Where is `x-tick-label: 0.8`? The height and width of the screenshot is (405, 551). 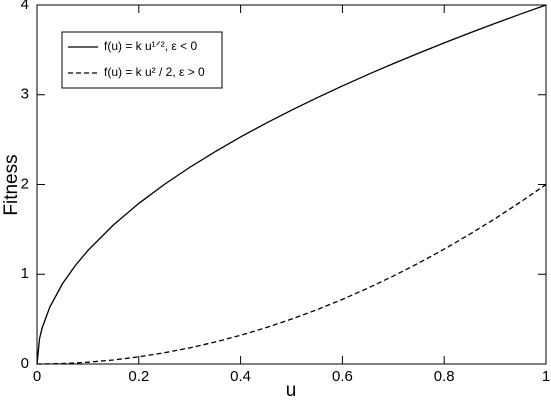
x-tick-label: 0.8 is located at coordinates (444, 376).